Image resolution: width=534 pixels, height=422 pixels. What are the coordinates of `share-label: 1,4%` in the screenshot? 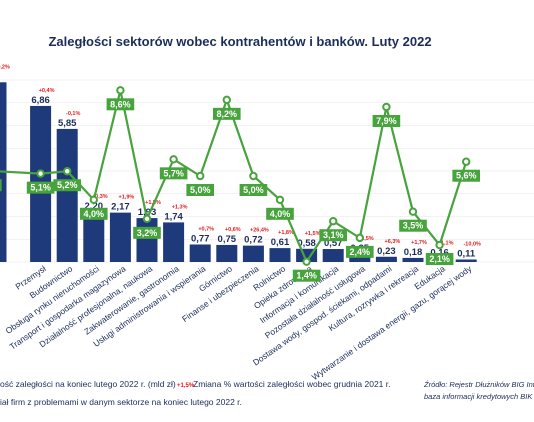 It's located at (306, 276).